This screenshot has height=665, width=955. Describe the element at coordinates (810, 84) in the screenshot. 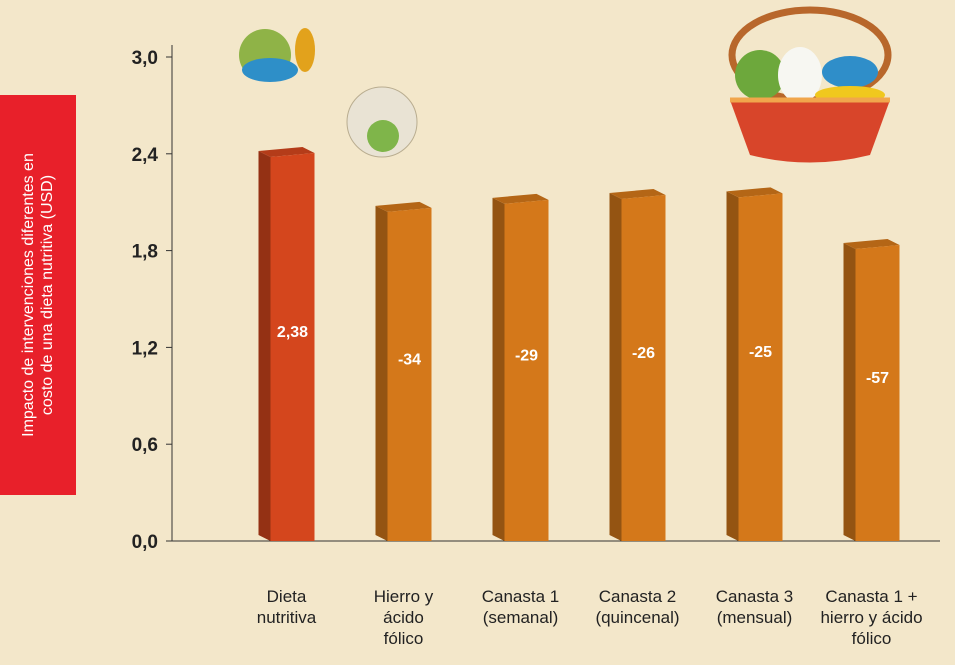

I see `basket-icon` at that location.